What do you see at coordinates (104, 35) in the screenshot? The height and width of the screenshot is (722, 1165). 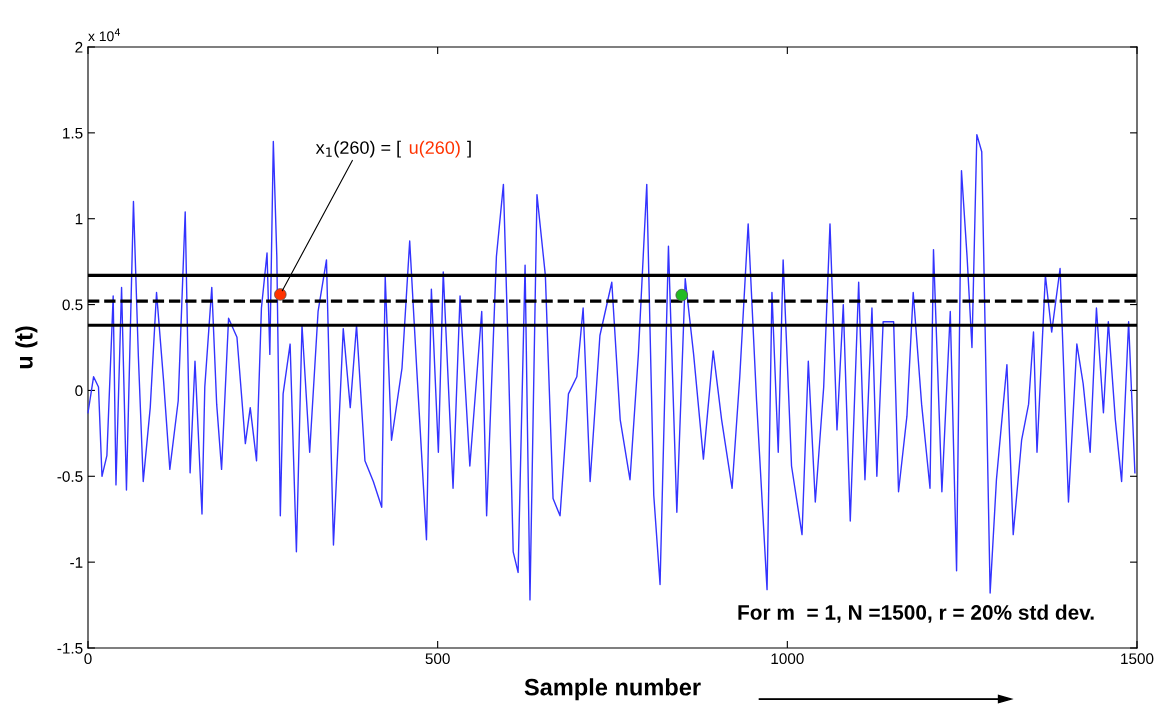 I see `text: x 10$^{4}$` at bounding box center [104, 35].